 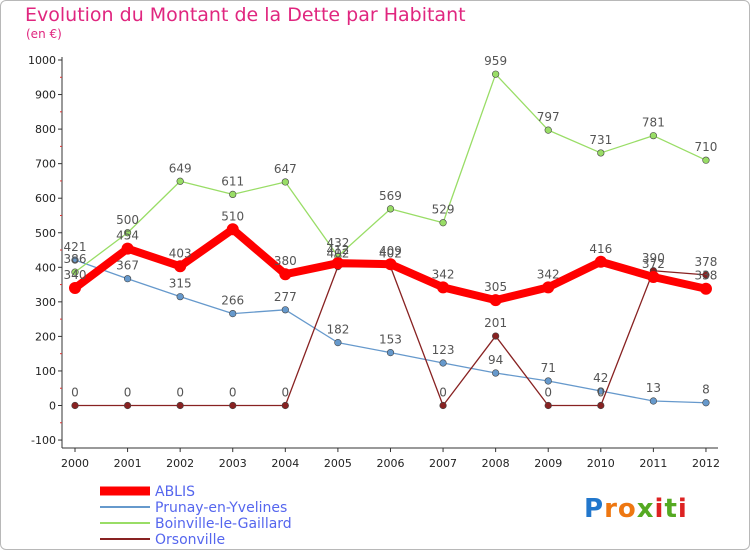 I want to click on x-tick-label: 2003, so click(x=233, y=463).